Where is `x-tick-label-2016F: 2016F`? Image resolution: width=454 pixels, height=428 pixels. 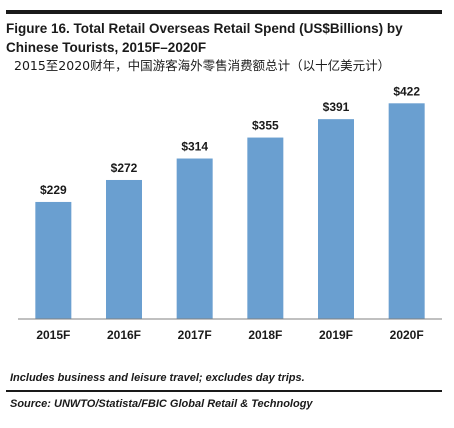
x-tick-label-2016F: 2016F is located at coordinates (124, 335).